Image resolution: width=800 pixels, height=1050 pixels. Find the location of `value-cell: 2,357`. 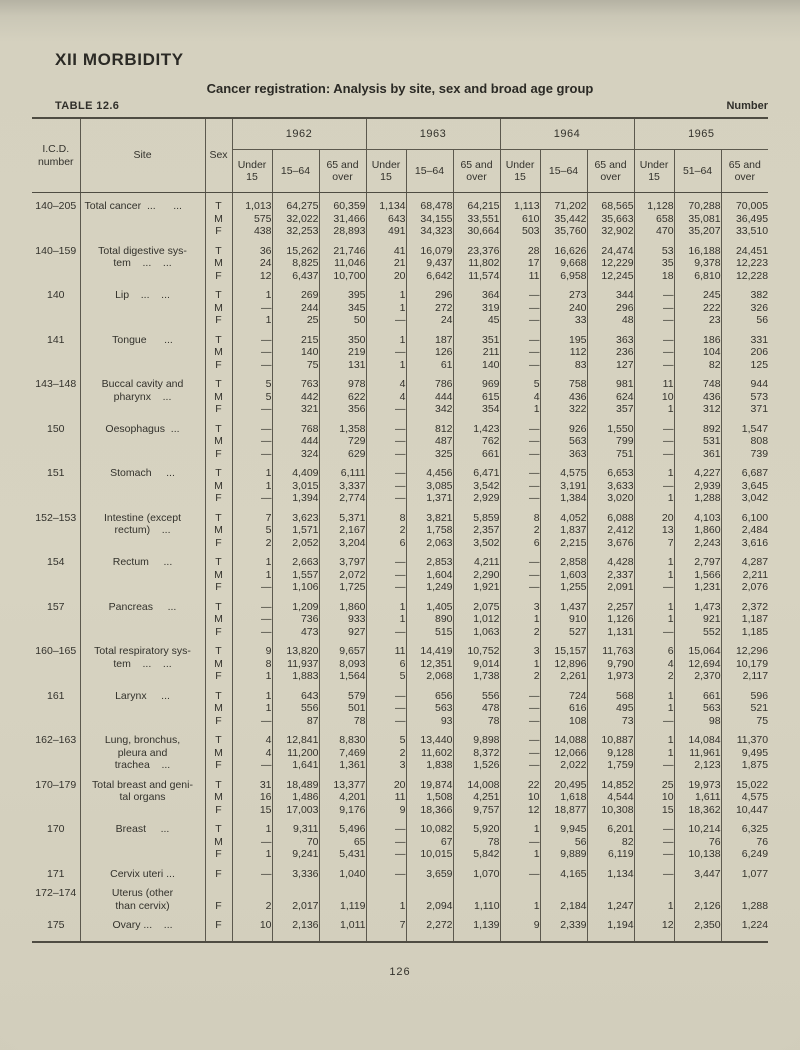

value-cell: 2,357 is located at coordinates (476, 530).